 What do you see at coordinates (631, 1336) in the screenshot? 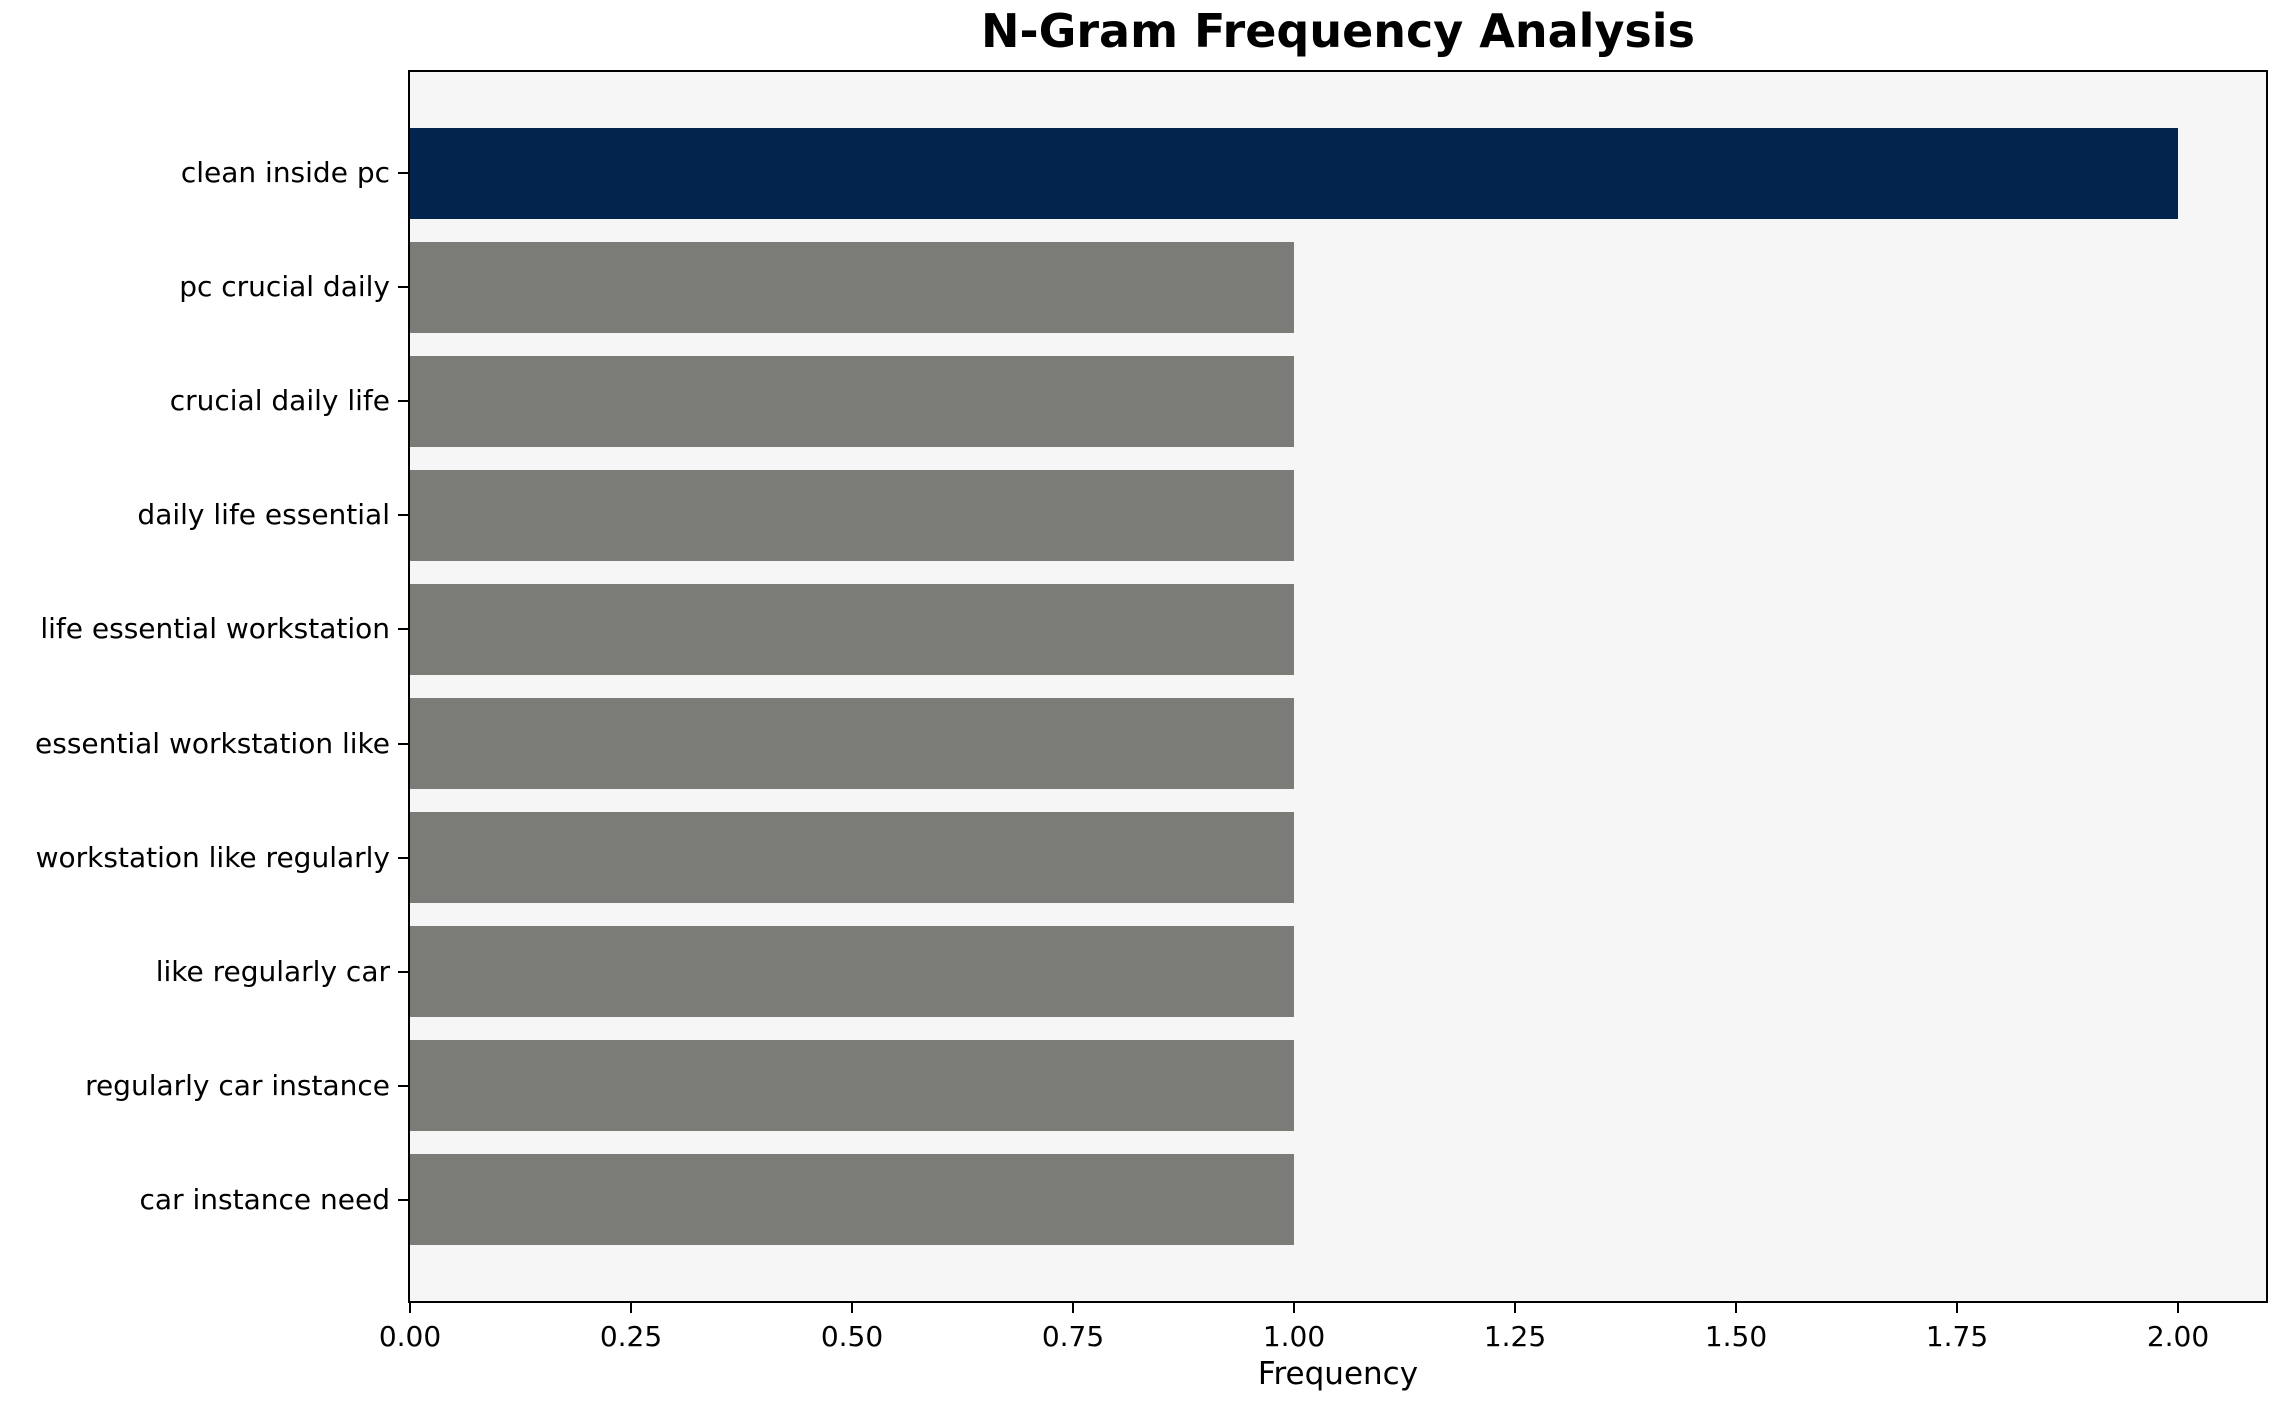
I see `x-tick-label: 0.25` at bounding box center [631, 1336].